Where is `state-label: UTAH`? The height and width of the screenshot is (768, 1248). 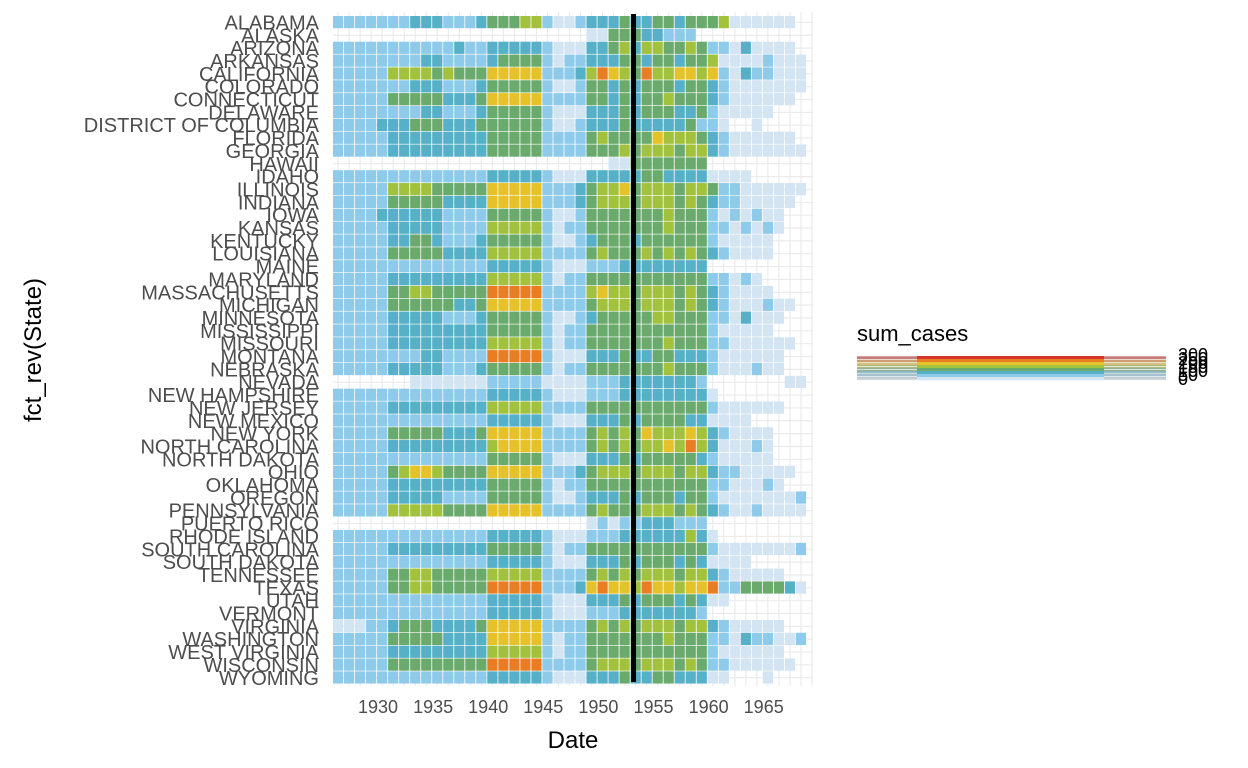
state-label: UTAH is located at coordinates (292, 602).